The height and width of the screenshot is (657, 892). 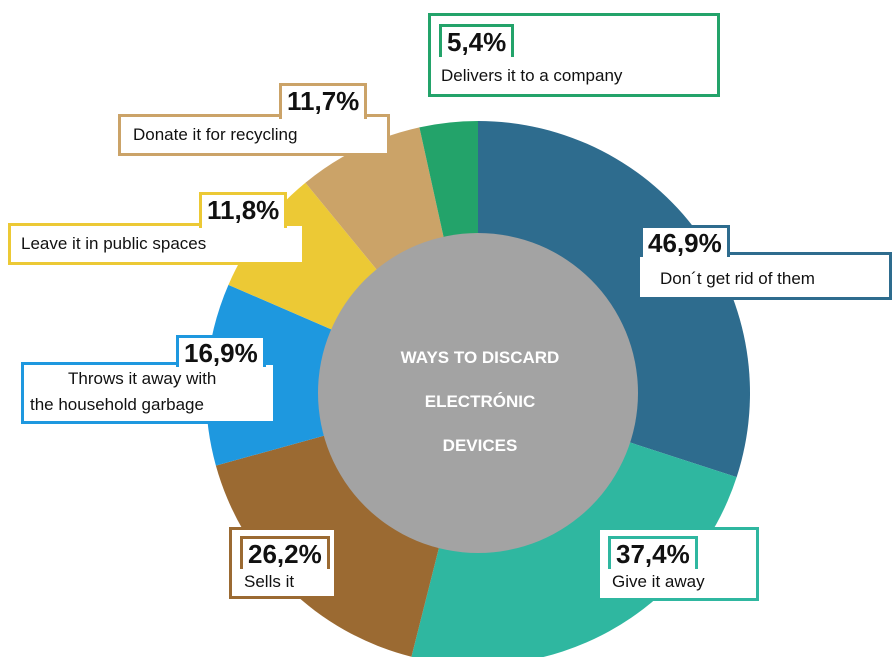 What do you see at coordinates (653, 552) in the screenshot?
I see `callout-value: 37,4%` at bounding box center [653, 552].